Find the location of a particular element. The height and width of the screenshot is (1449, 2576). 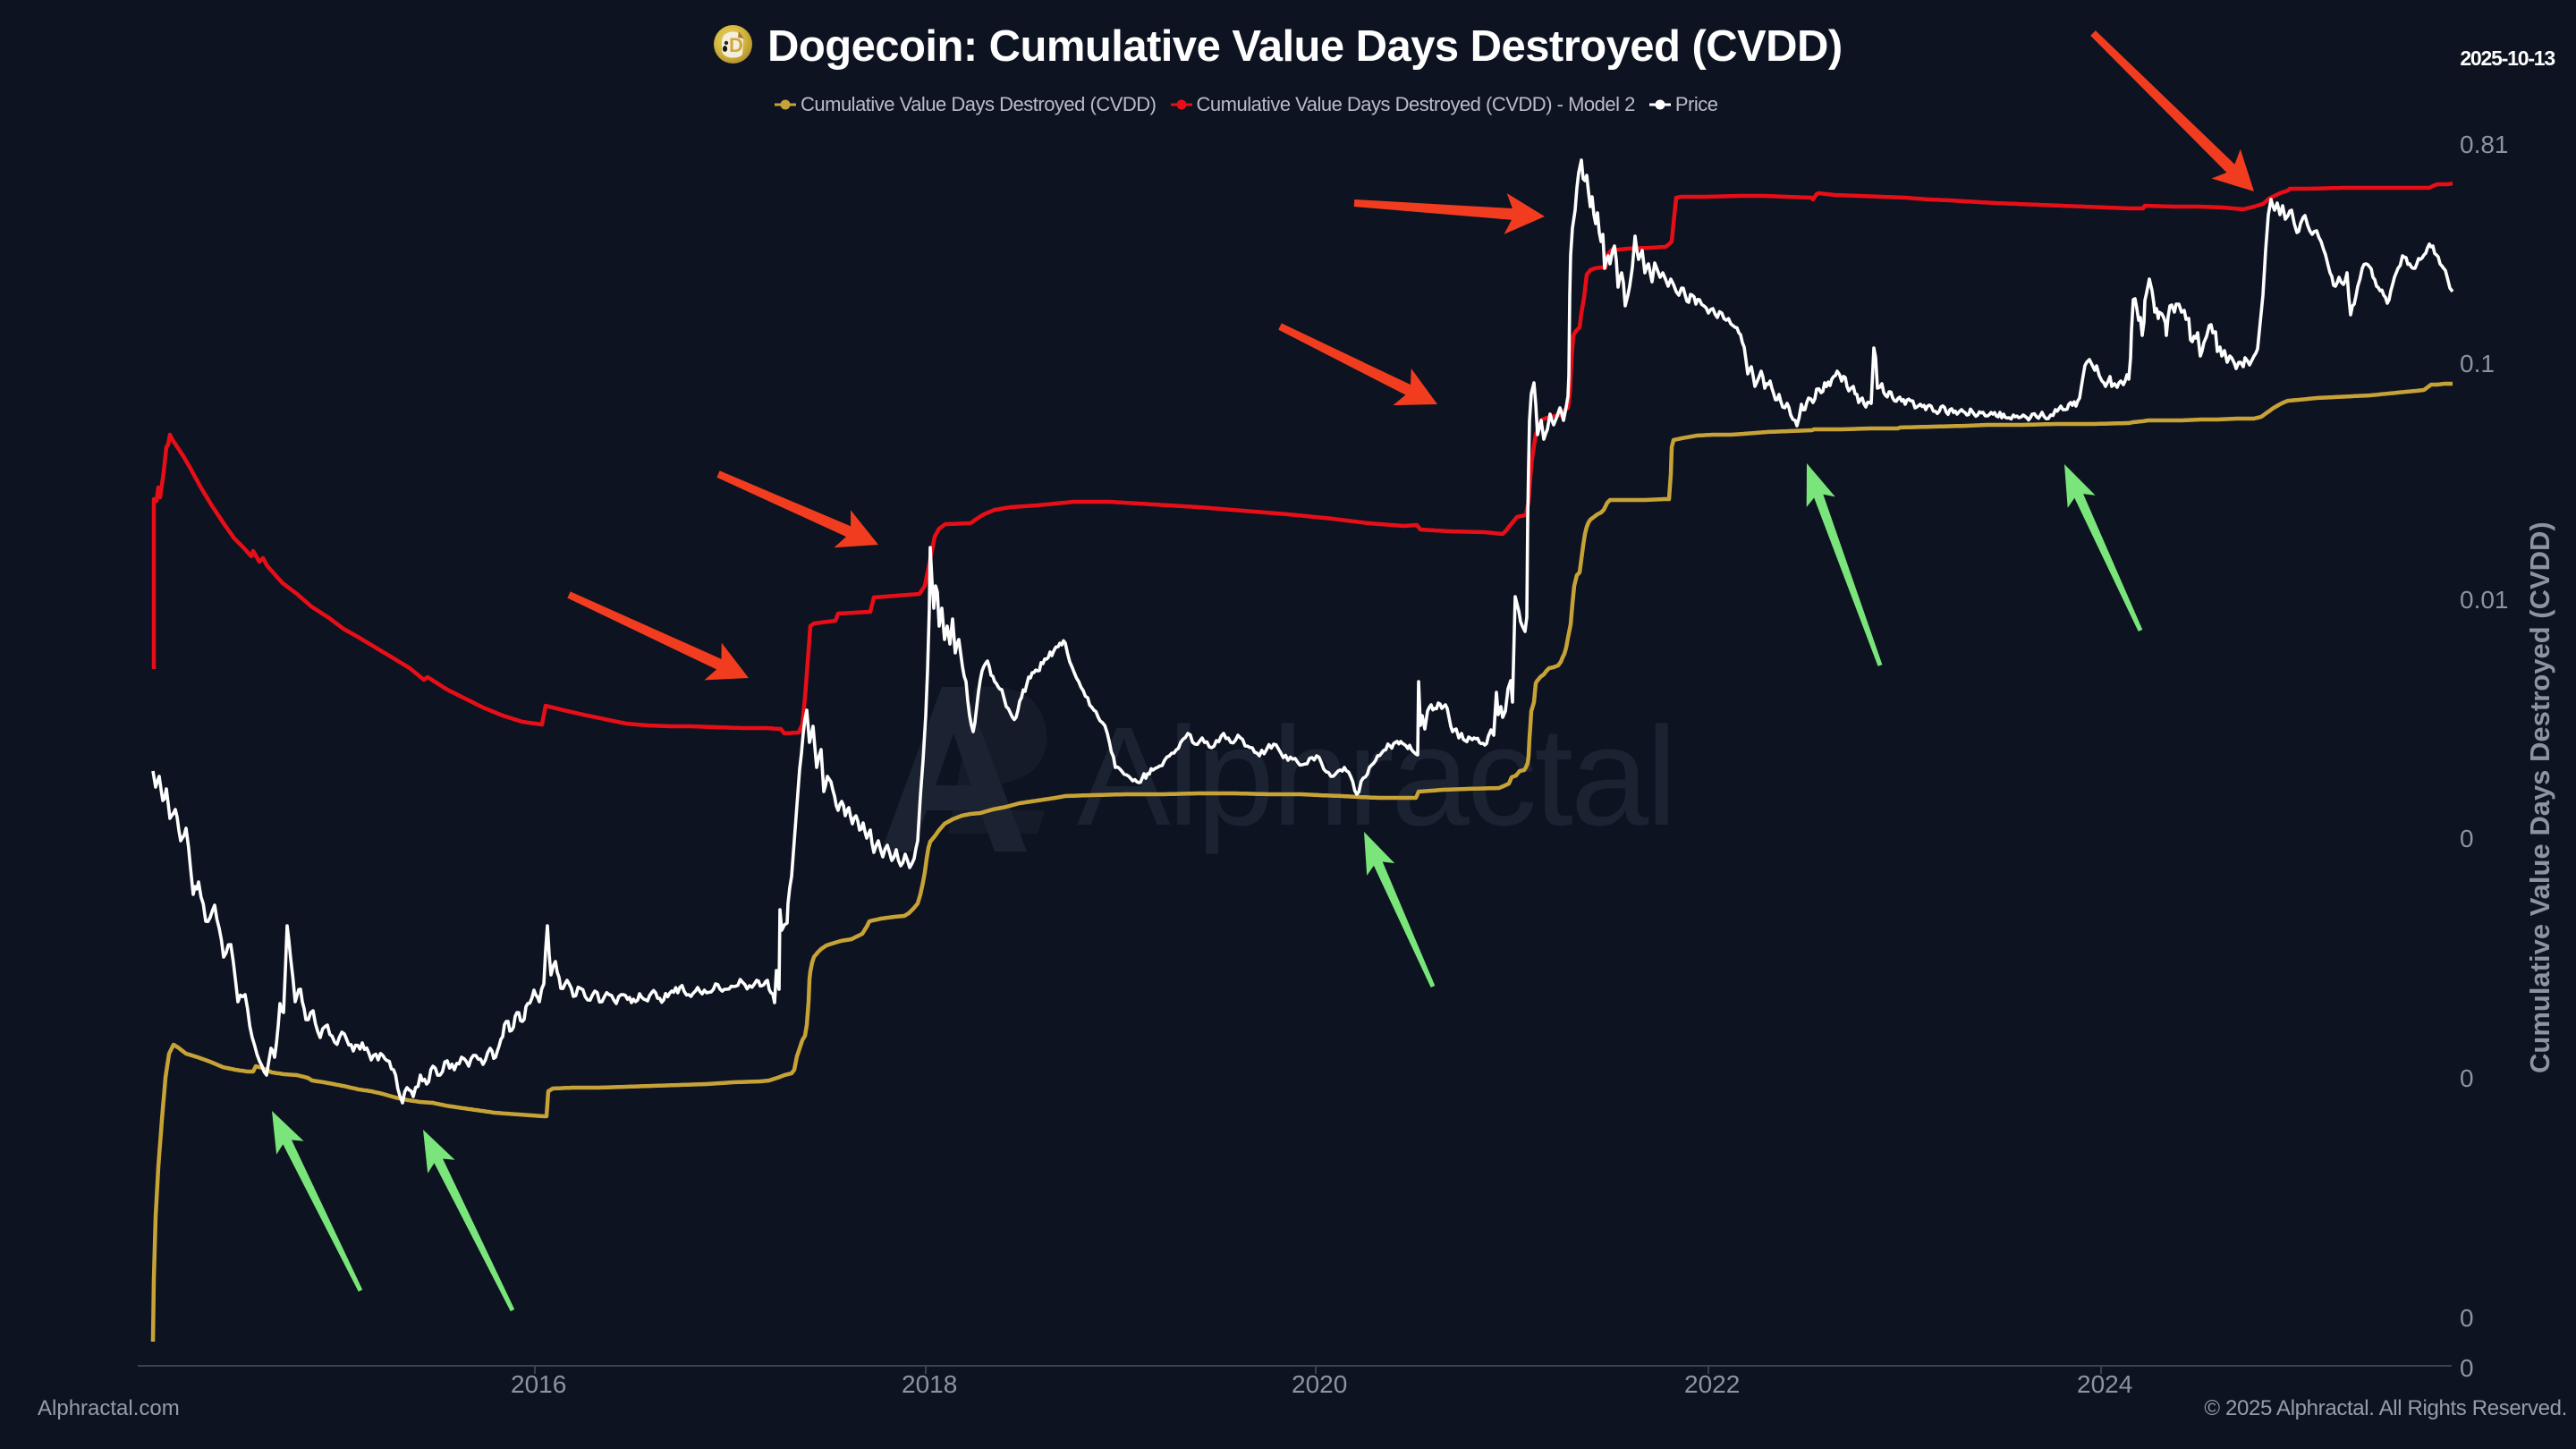

svg-text: Alphractal is located at coordinates (1375, 777).